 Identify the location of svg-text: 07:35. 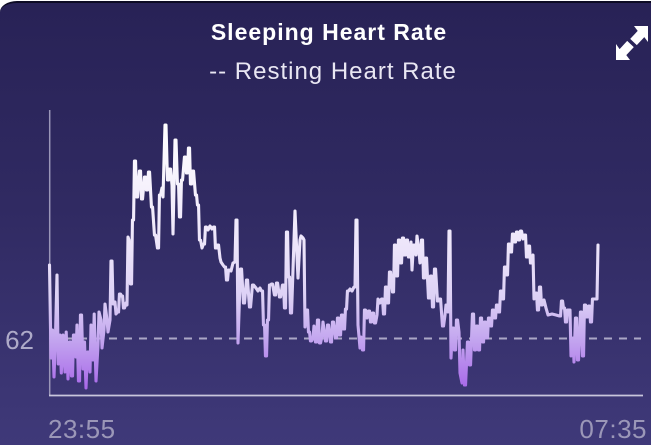
(613, 429).